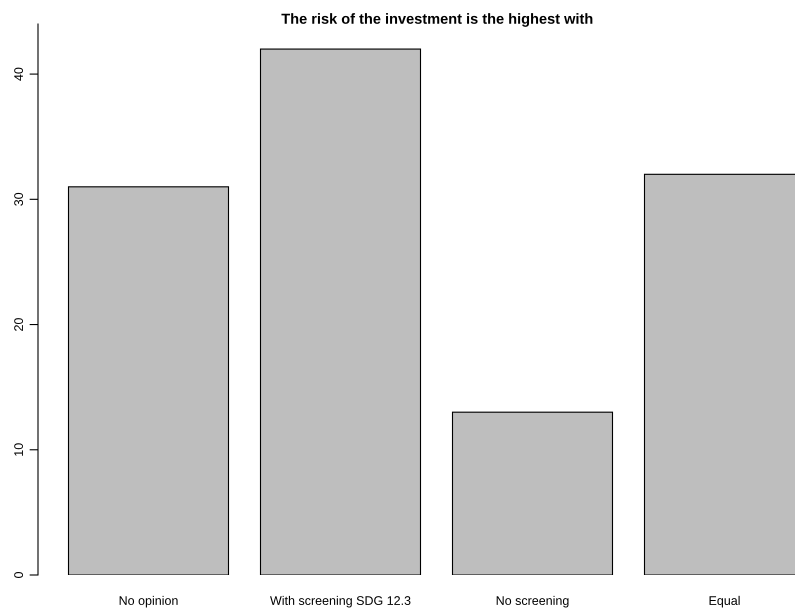 This screenshot has width=795, height=608. Describe the element at coordinates (436, 20) in the screenshot. I see `chart-title: The risk of the investment is the highest with` at that location.